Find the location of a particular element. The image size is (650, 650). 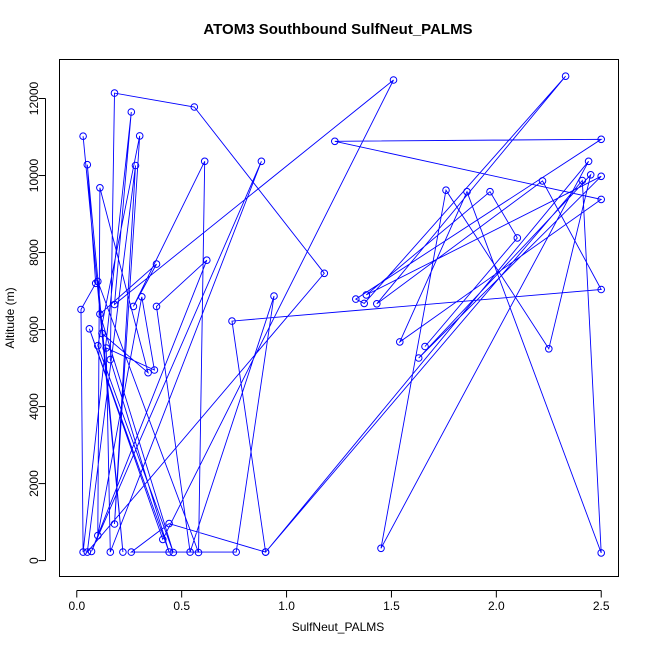

x-tick-label: 0.0 is located at coordinates (76, 606).